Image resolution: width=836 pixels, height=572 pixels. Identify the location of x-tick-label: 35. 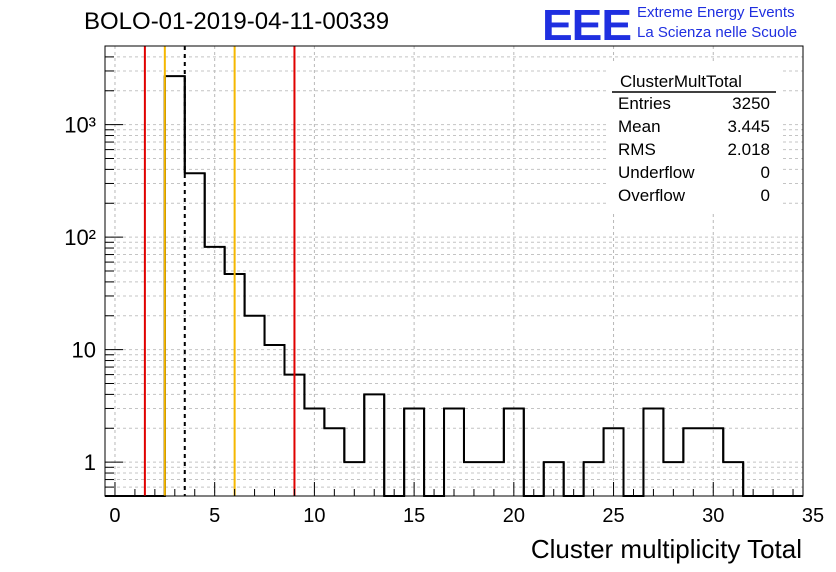
(813, 516).